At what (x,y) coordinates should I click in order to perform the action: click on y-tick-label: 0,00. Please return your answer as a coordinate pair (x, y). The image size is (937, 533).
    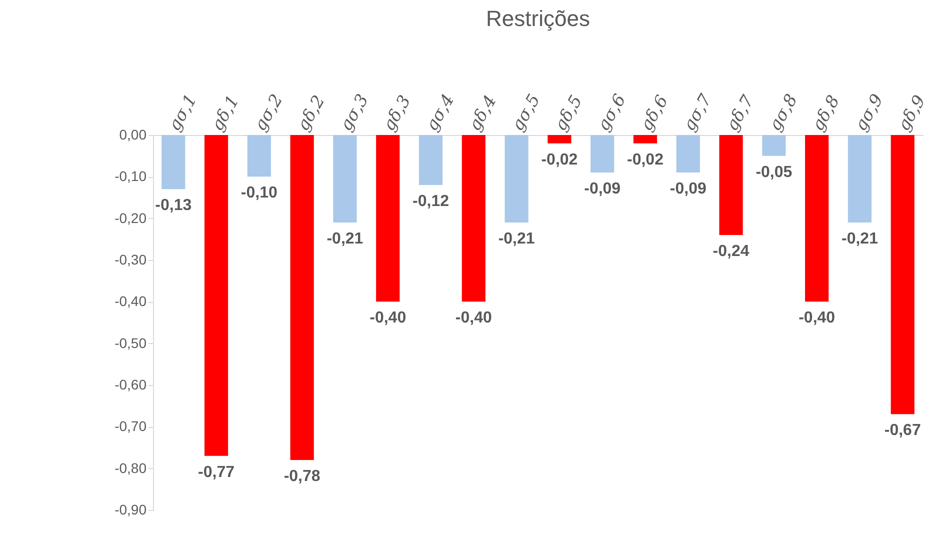
    Looking at the image, I should click on (133, 134).